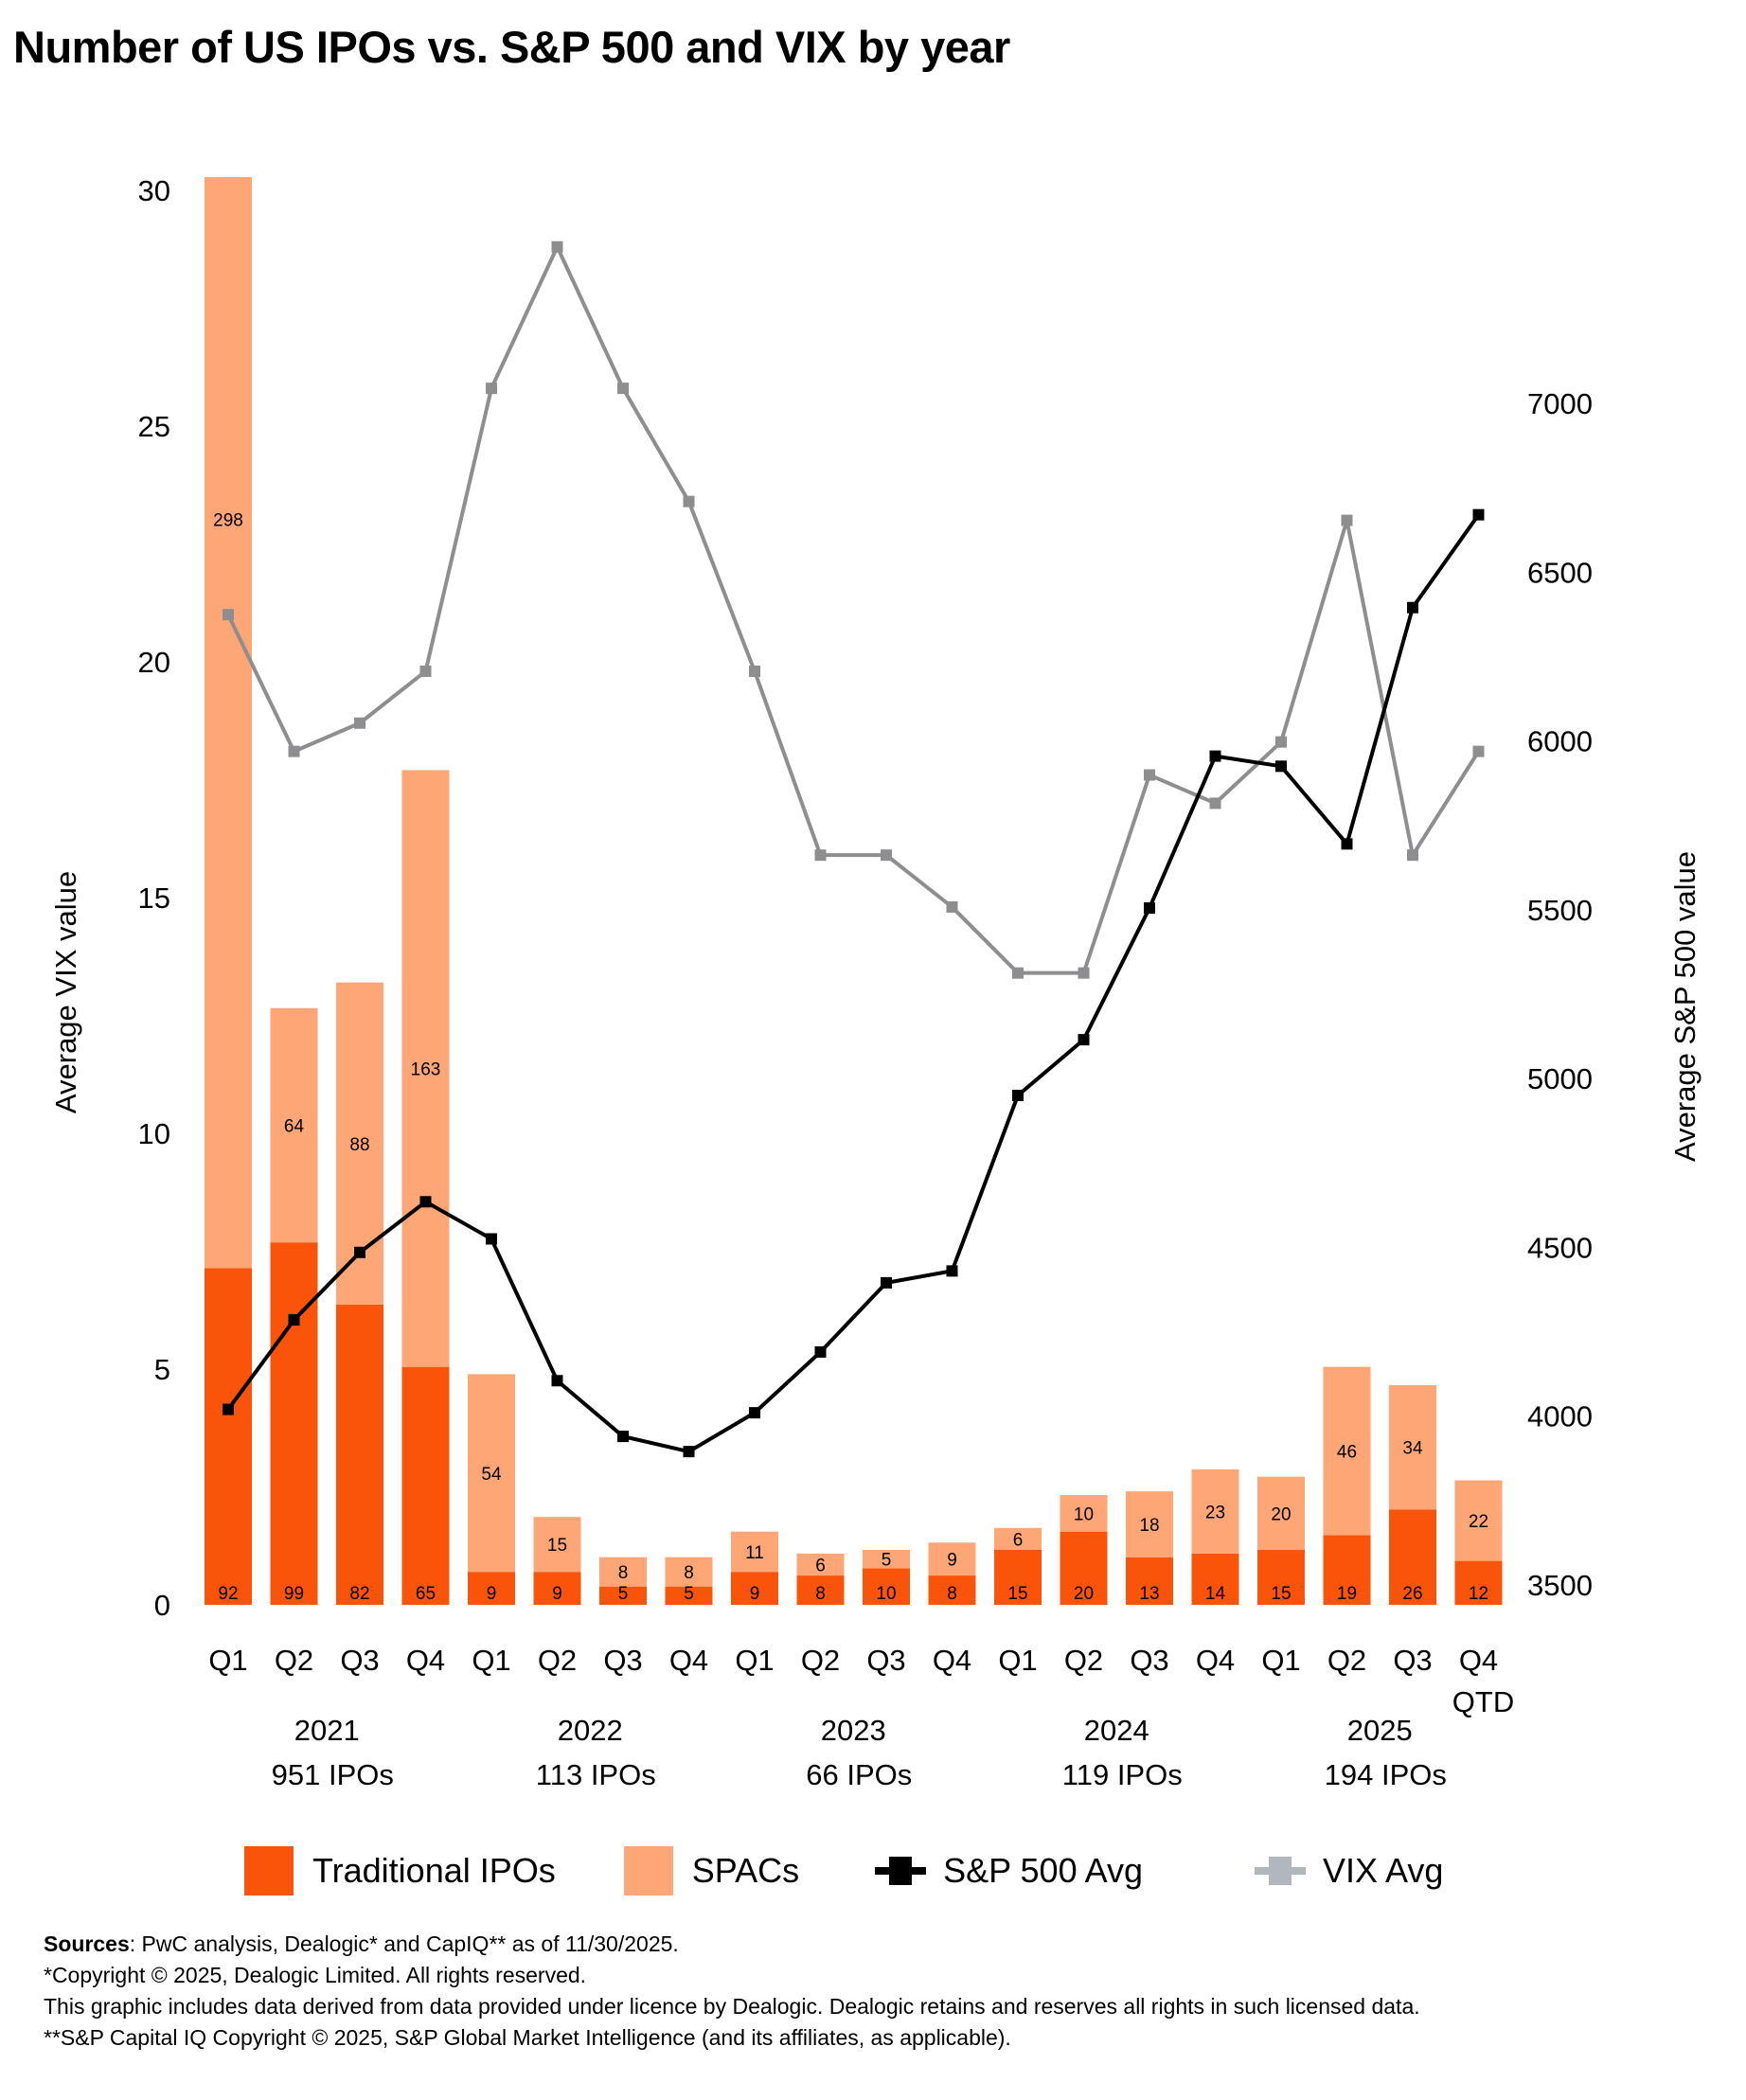  I want to click on bar-label-spac: 34, so click(1412, 1449).